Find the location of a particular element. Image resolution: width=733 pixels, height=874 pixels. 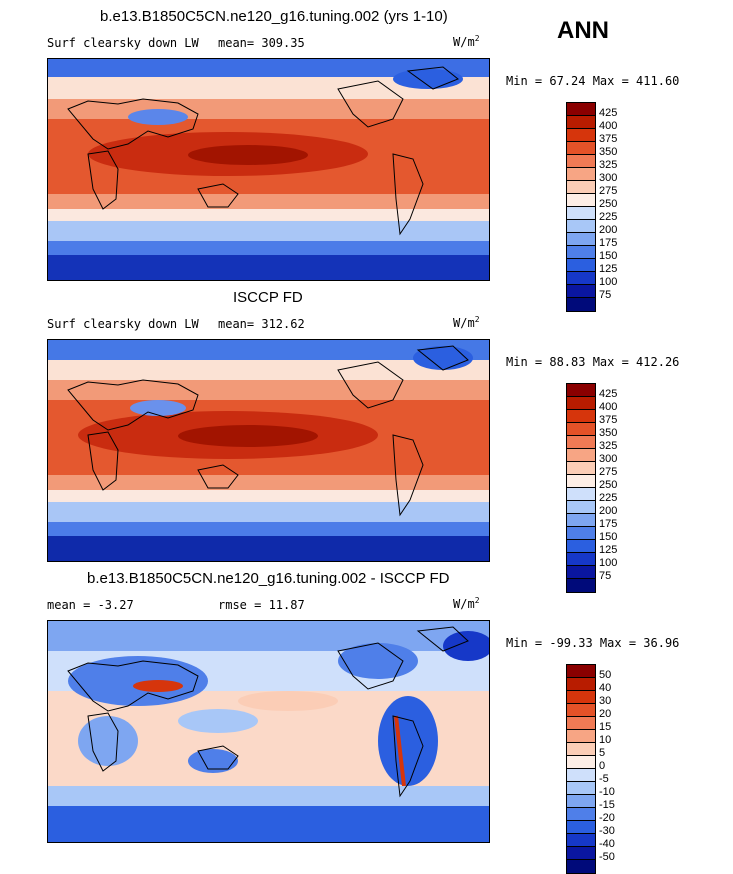

panel3-colorbar-tick: 50 is located at coordinates (605, 675).